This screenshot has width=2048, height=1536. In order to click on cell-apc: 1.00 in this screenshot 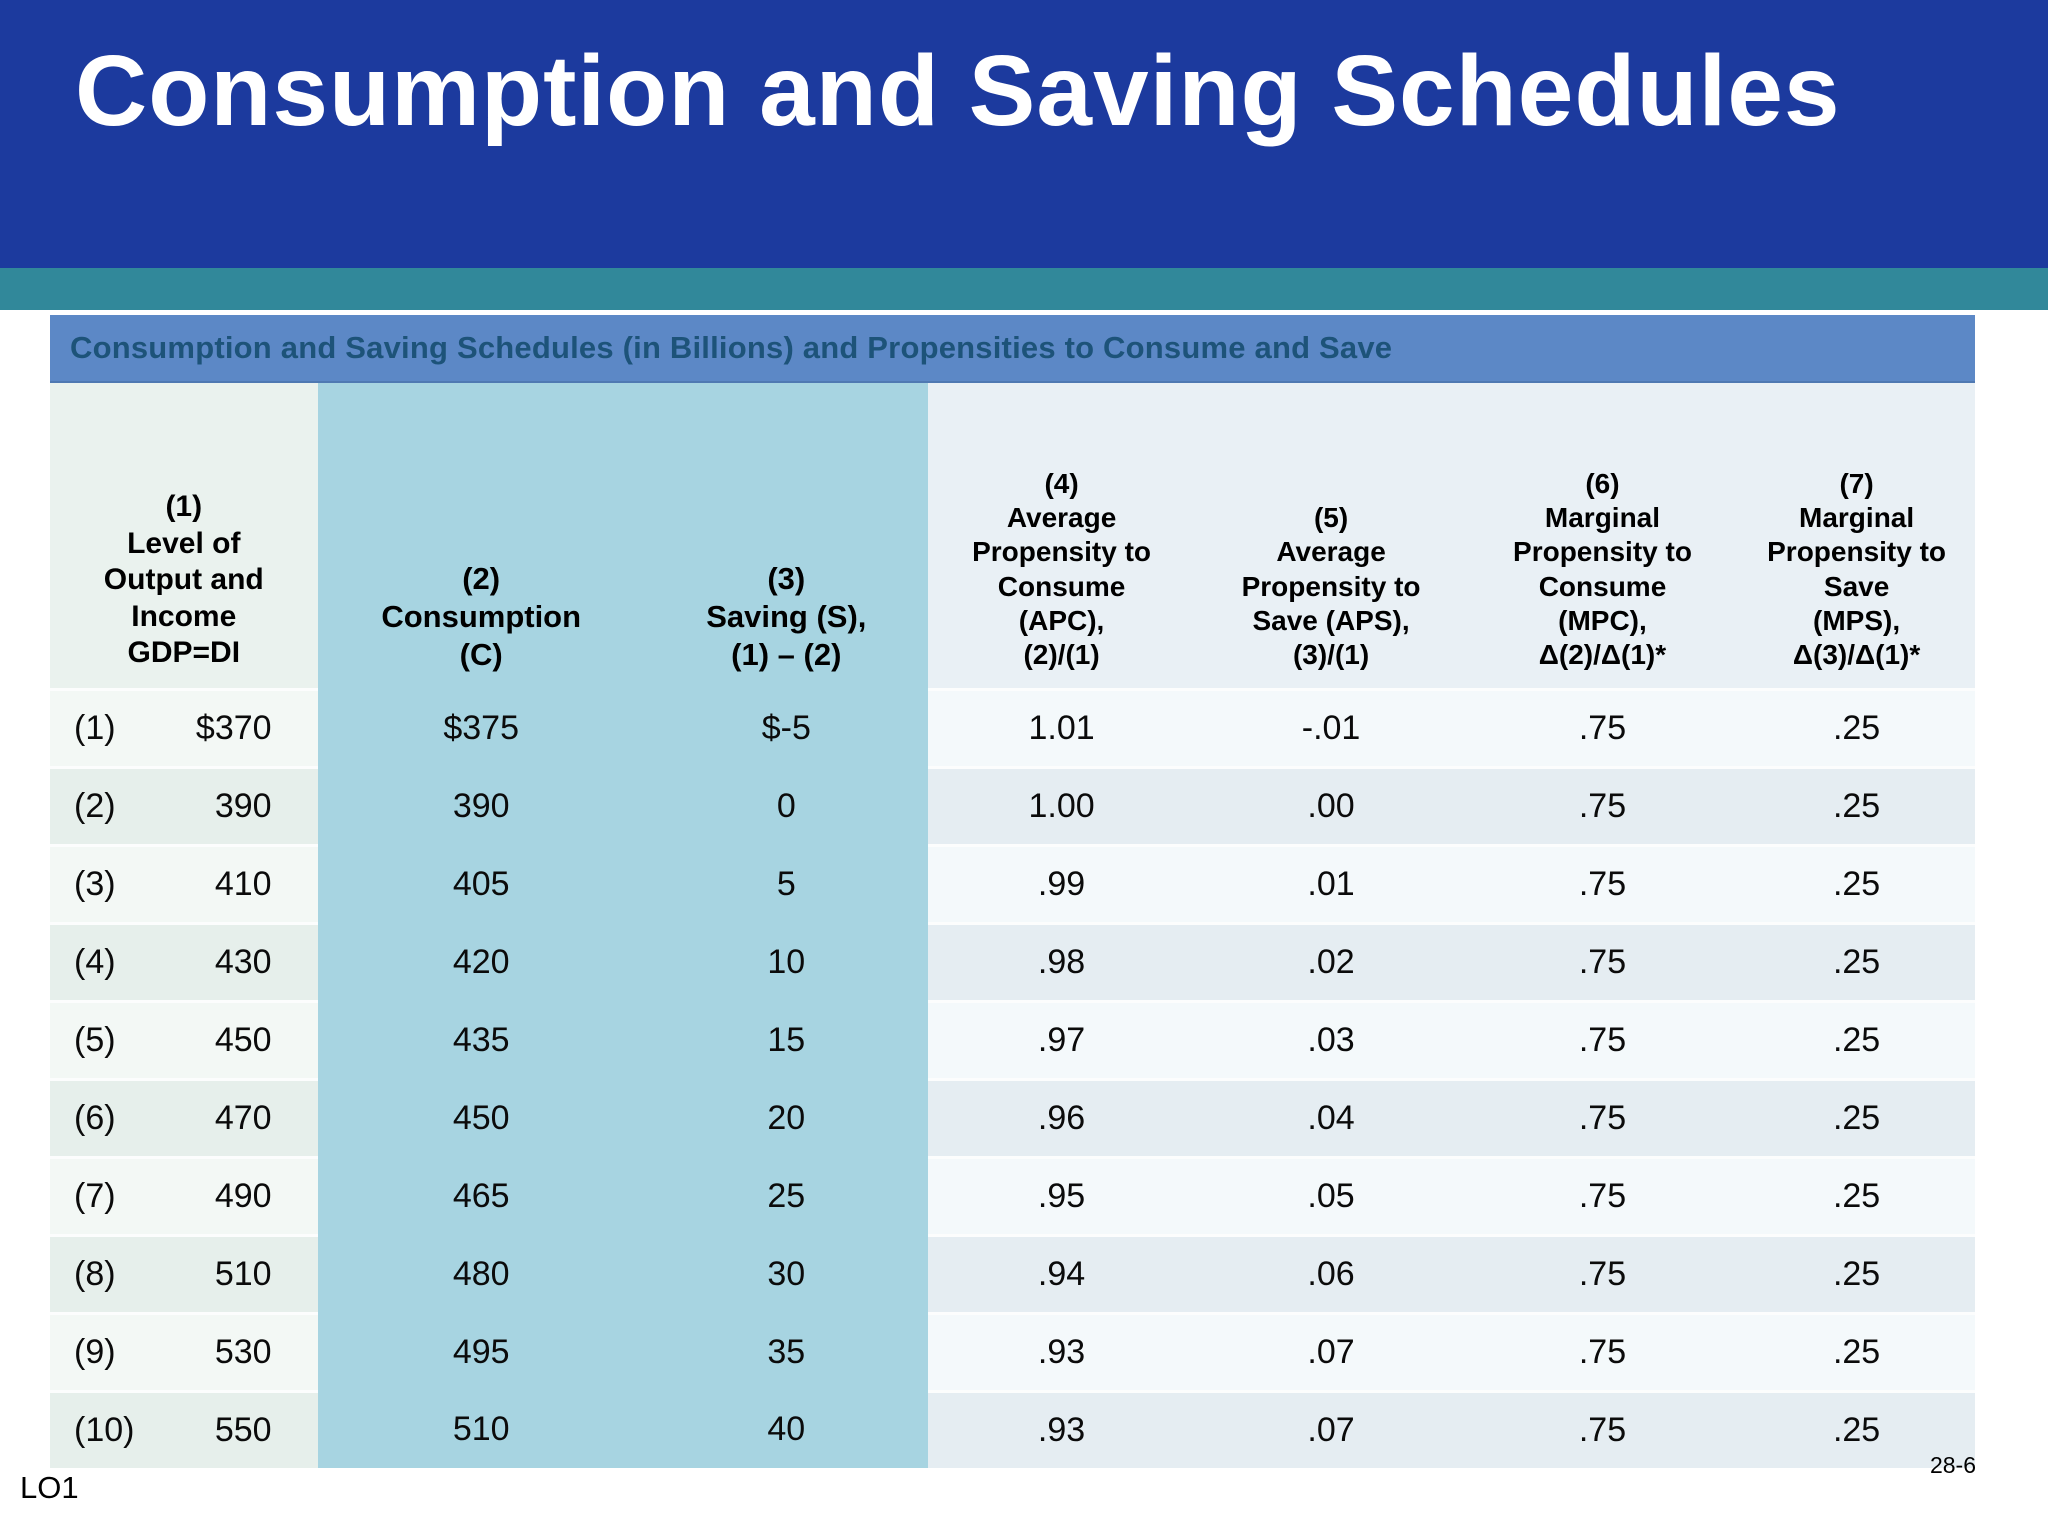, I will do `click(1061, 806)`.